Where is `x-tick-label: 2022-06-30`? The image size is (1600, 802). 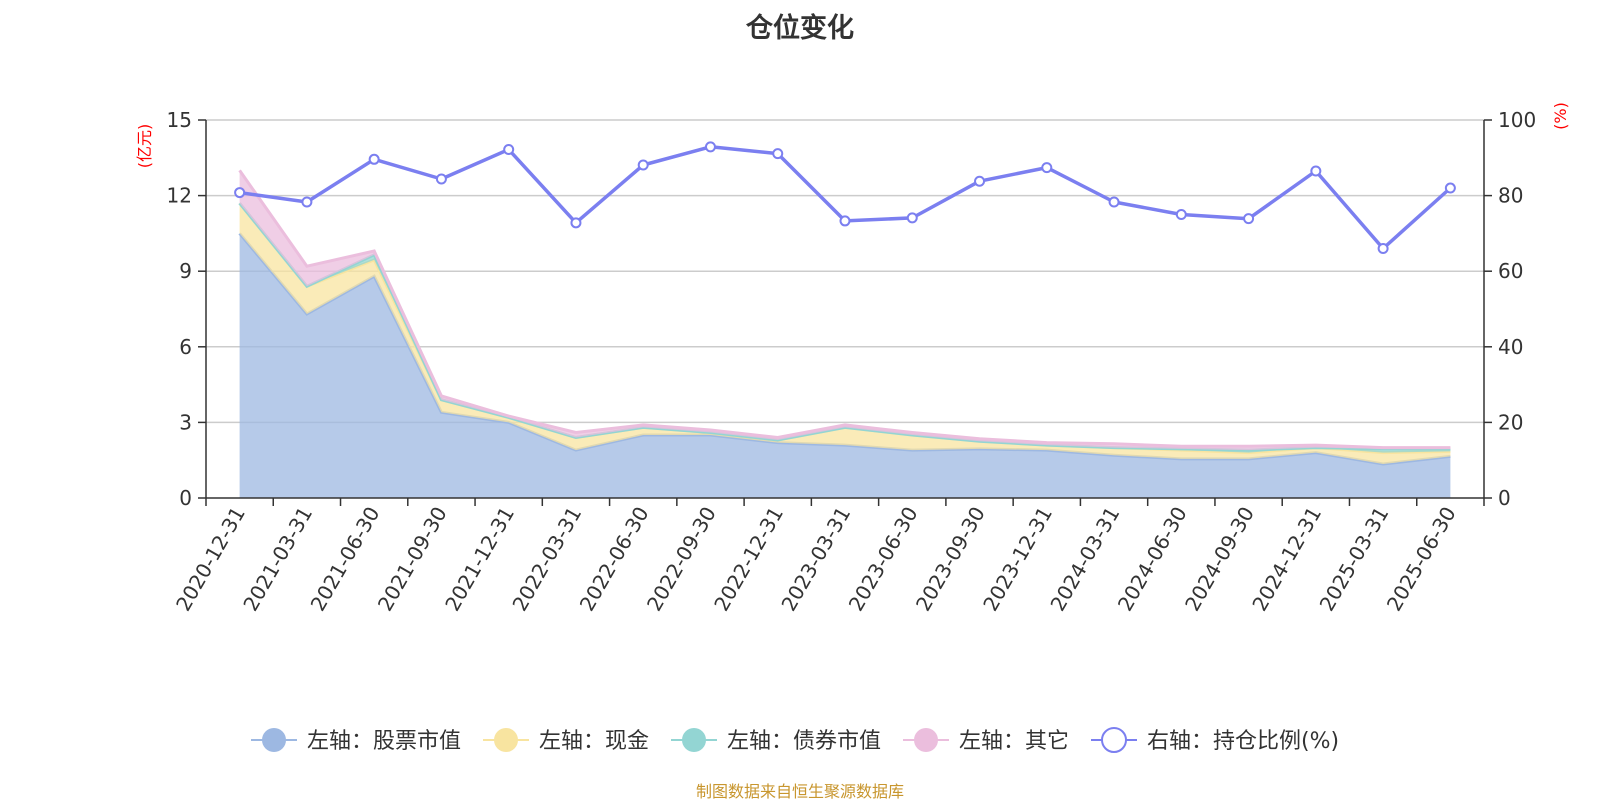 x-tick-label: 2022-06-30 is located at coordinates (614, 559).